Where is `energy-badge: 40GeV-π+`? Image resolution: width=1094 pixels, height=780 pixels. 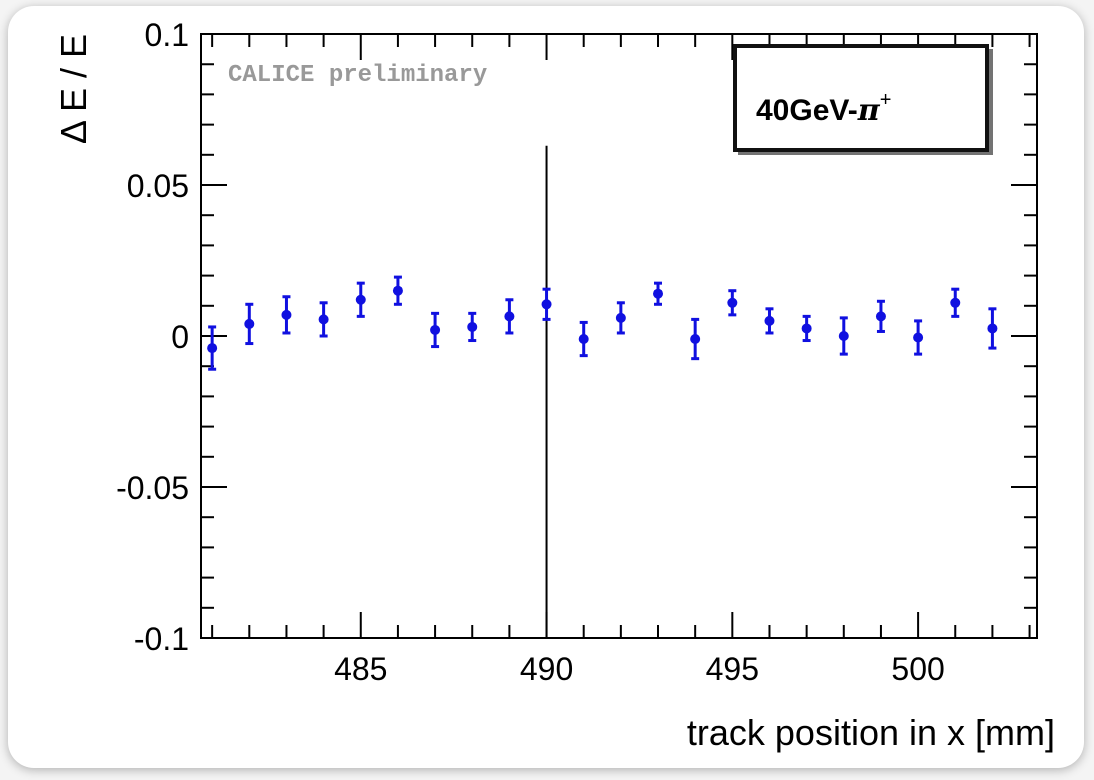 energy-badge: 40GeV-π+ is located at coordinates (863, 99).